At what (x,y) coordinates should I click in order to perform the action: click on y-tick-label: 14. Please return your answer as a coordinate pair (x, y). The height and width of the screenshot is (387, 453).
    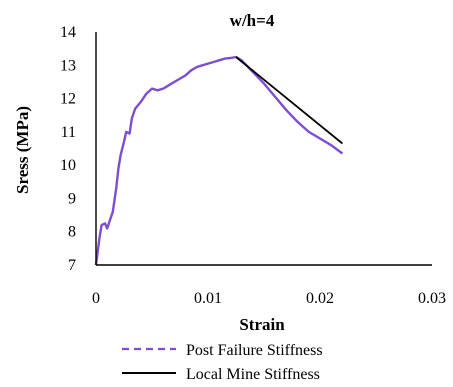
    Looking at the image, I should click on (68, 32).